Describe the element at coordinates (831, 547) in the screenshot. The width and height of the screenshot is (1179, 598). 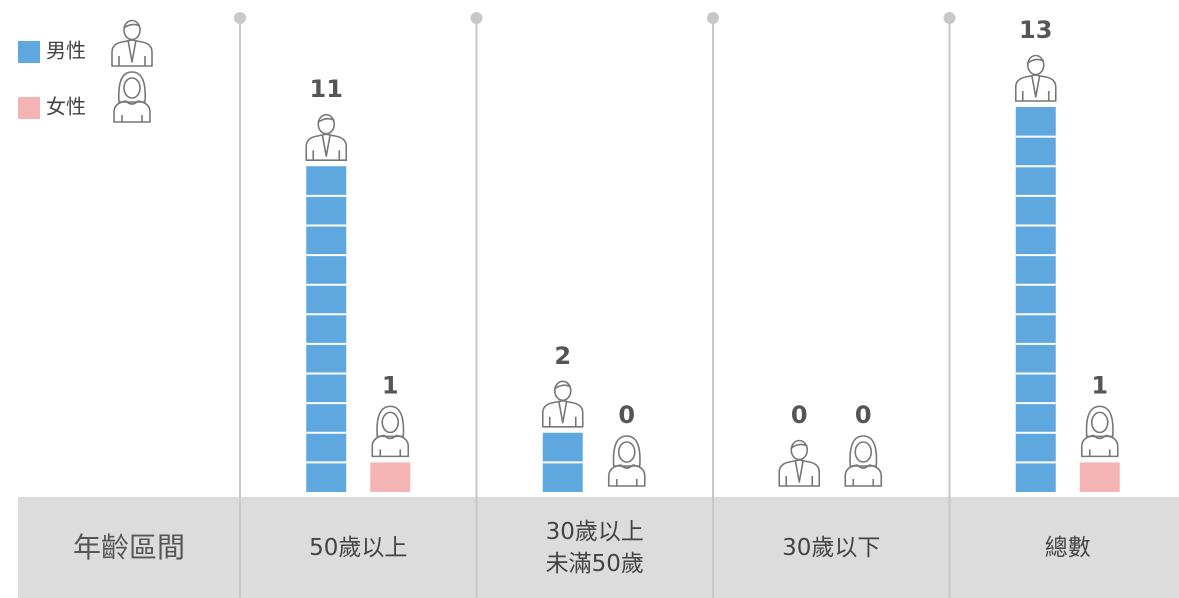
I see `x-tick-label: 30歲以下` at that location.